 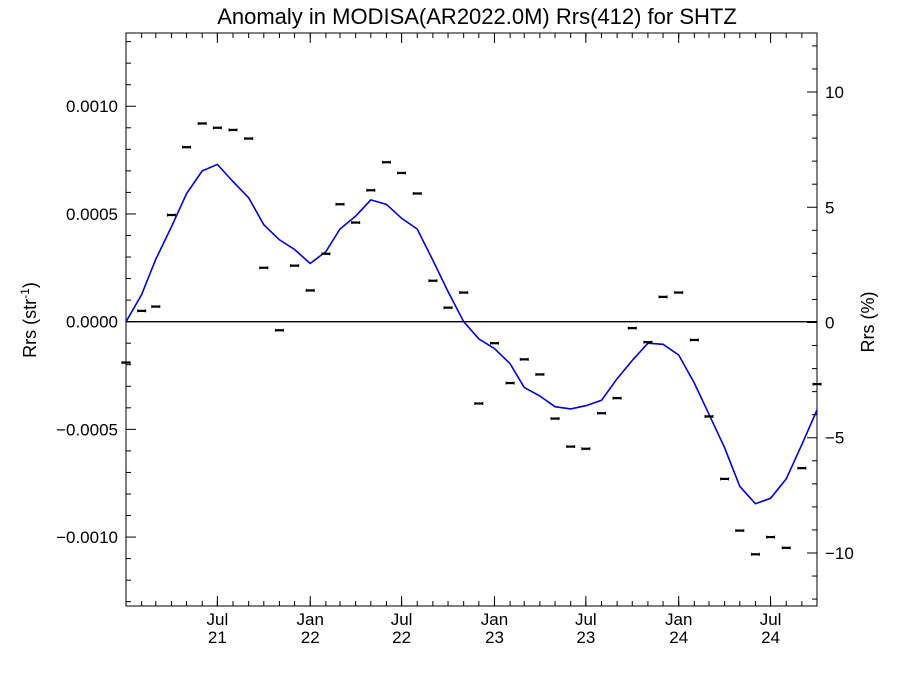 What do you see at coordinates (30, 285) in the screenshot?
I see `left-axis-label-close: )` at bounding box center [30, 285].